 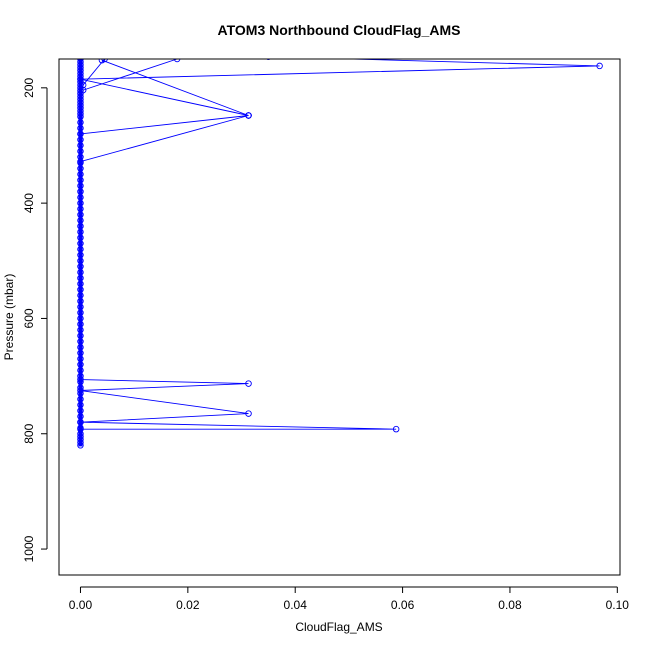 What do you see at coordinates (29, 433) in the screenshot?
I see `y-tick-label: 800` at bounding box center [29, 433].